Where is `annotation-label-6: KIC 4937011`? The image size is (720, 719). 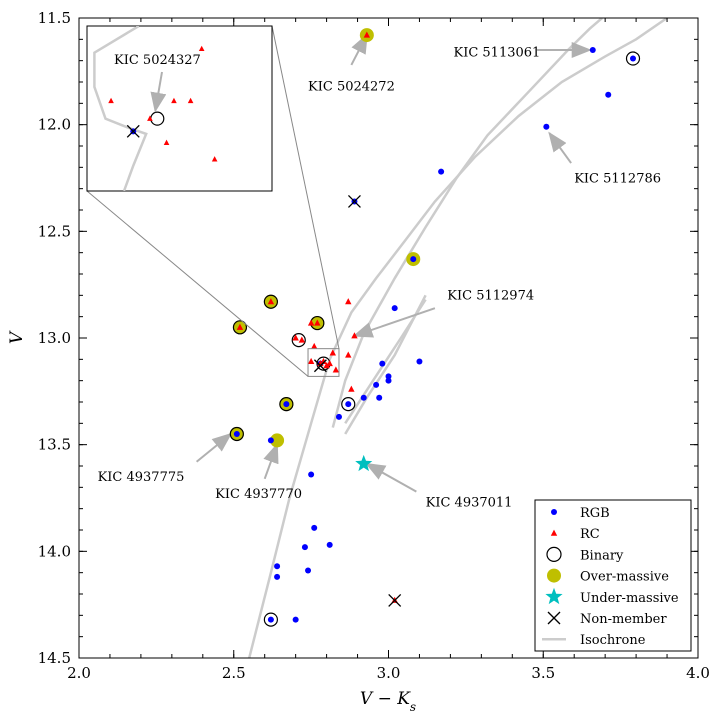
annotation-label-6: KIC 4937011 is located at coordinates (469, 503).